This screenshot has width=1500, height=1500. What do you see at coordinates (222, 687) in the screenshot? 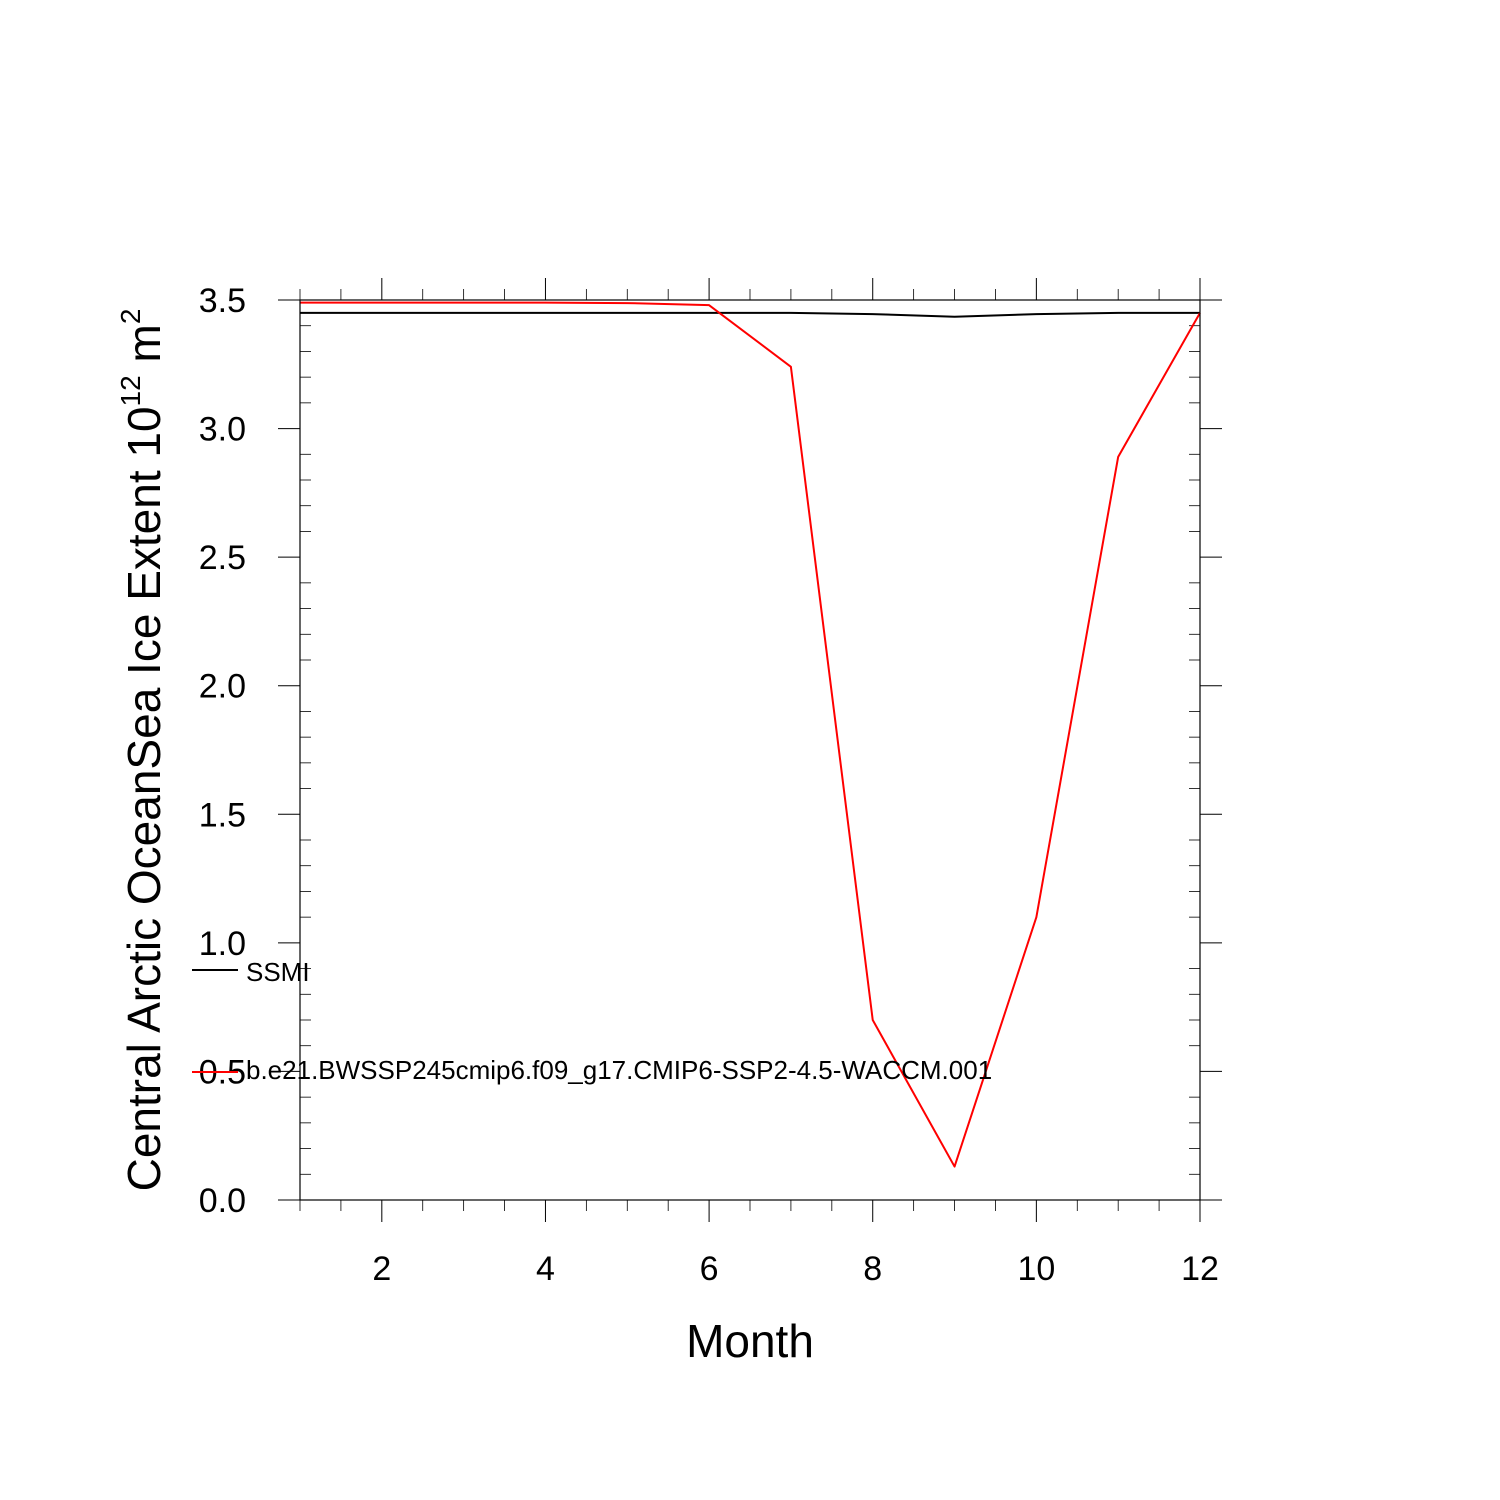
I see `y-tick-label: 2.0` at bounding box center [222, 687].